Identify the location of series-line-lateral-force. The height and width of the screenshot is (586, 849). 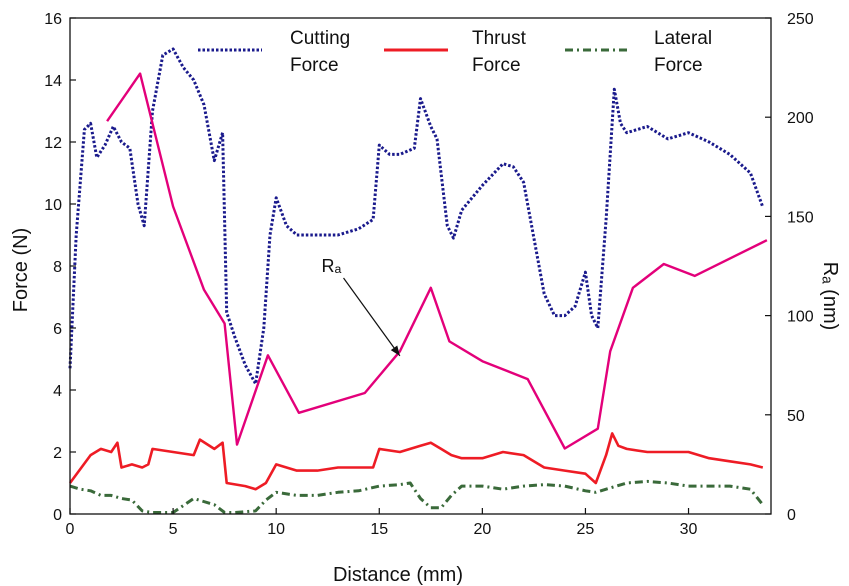
(416, 496).